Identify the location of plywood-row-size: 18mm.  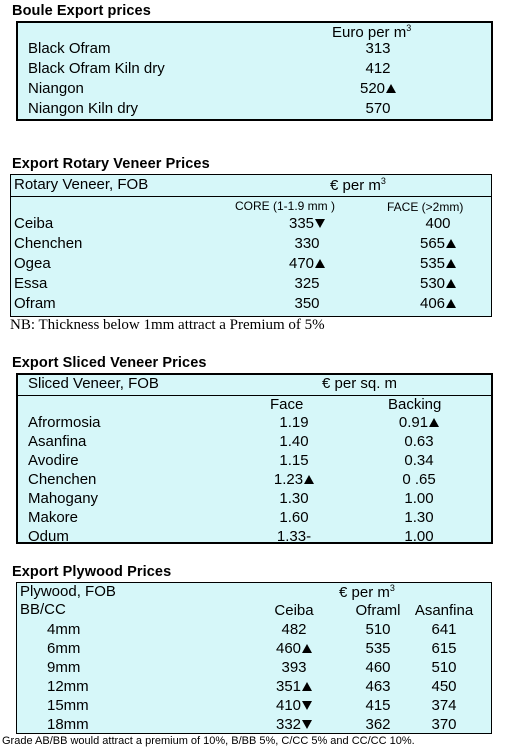
(68, 724).